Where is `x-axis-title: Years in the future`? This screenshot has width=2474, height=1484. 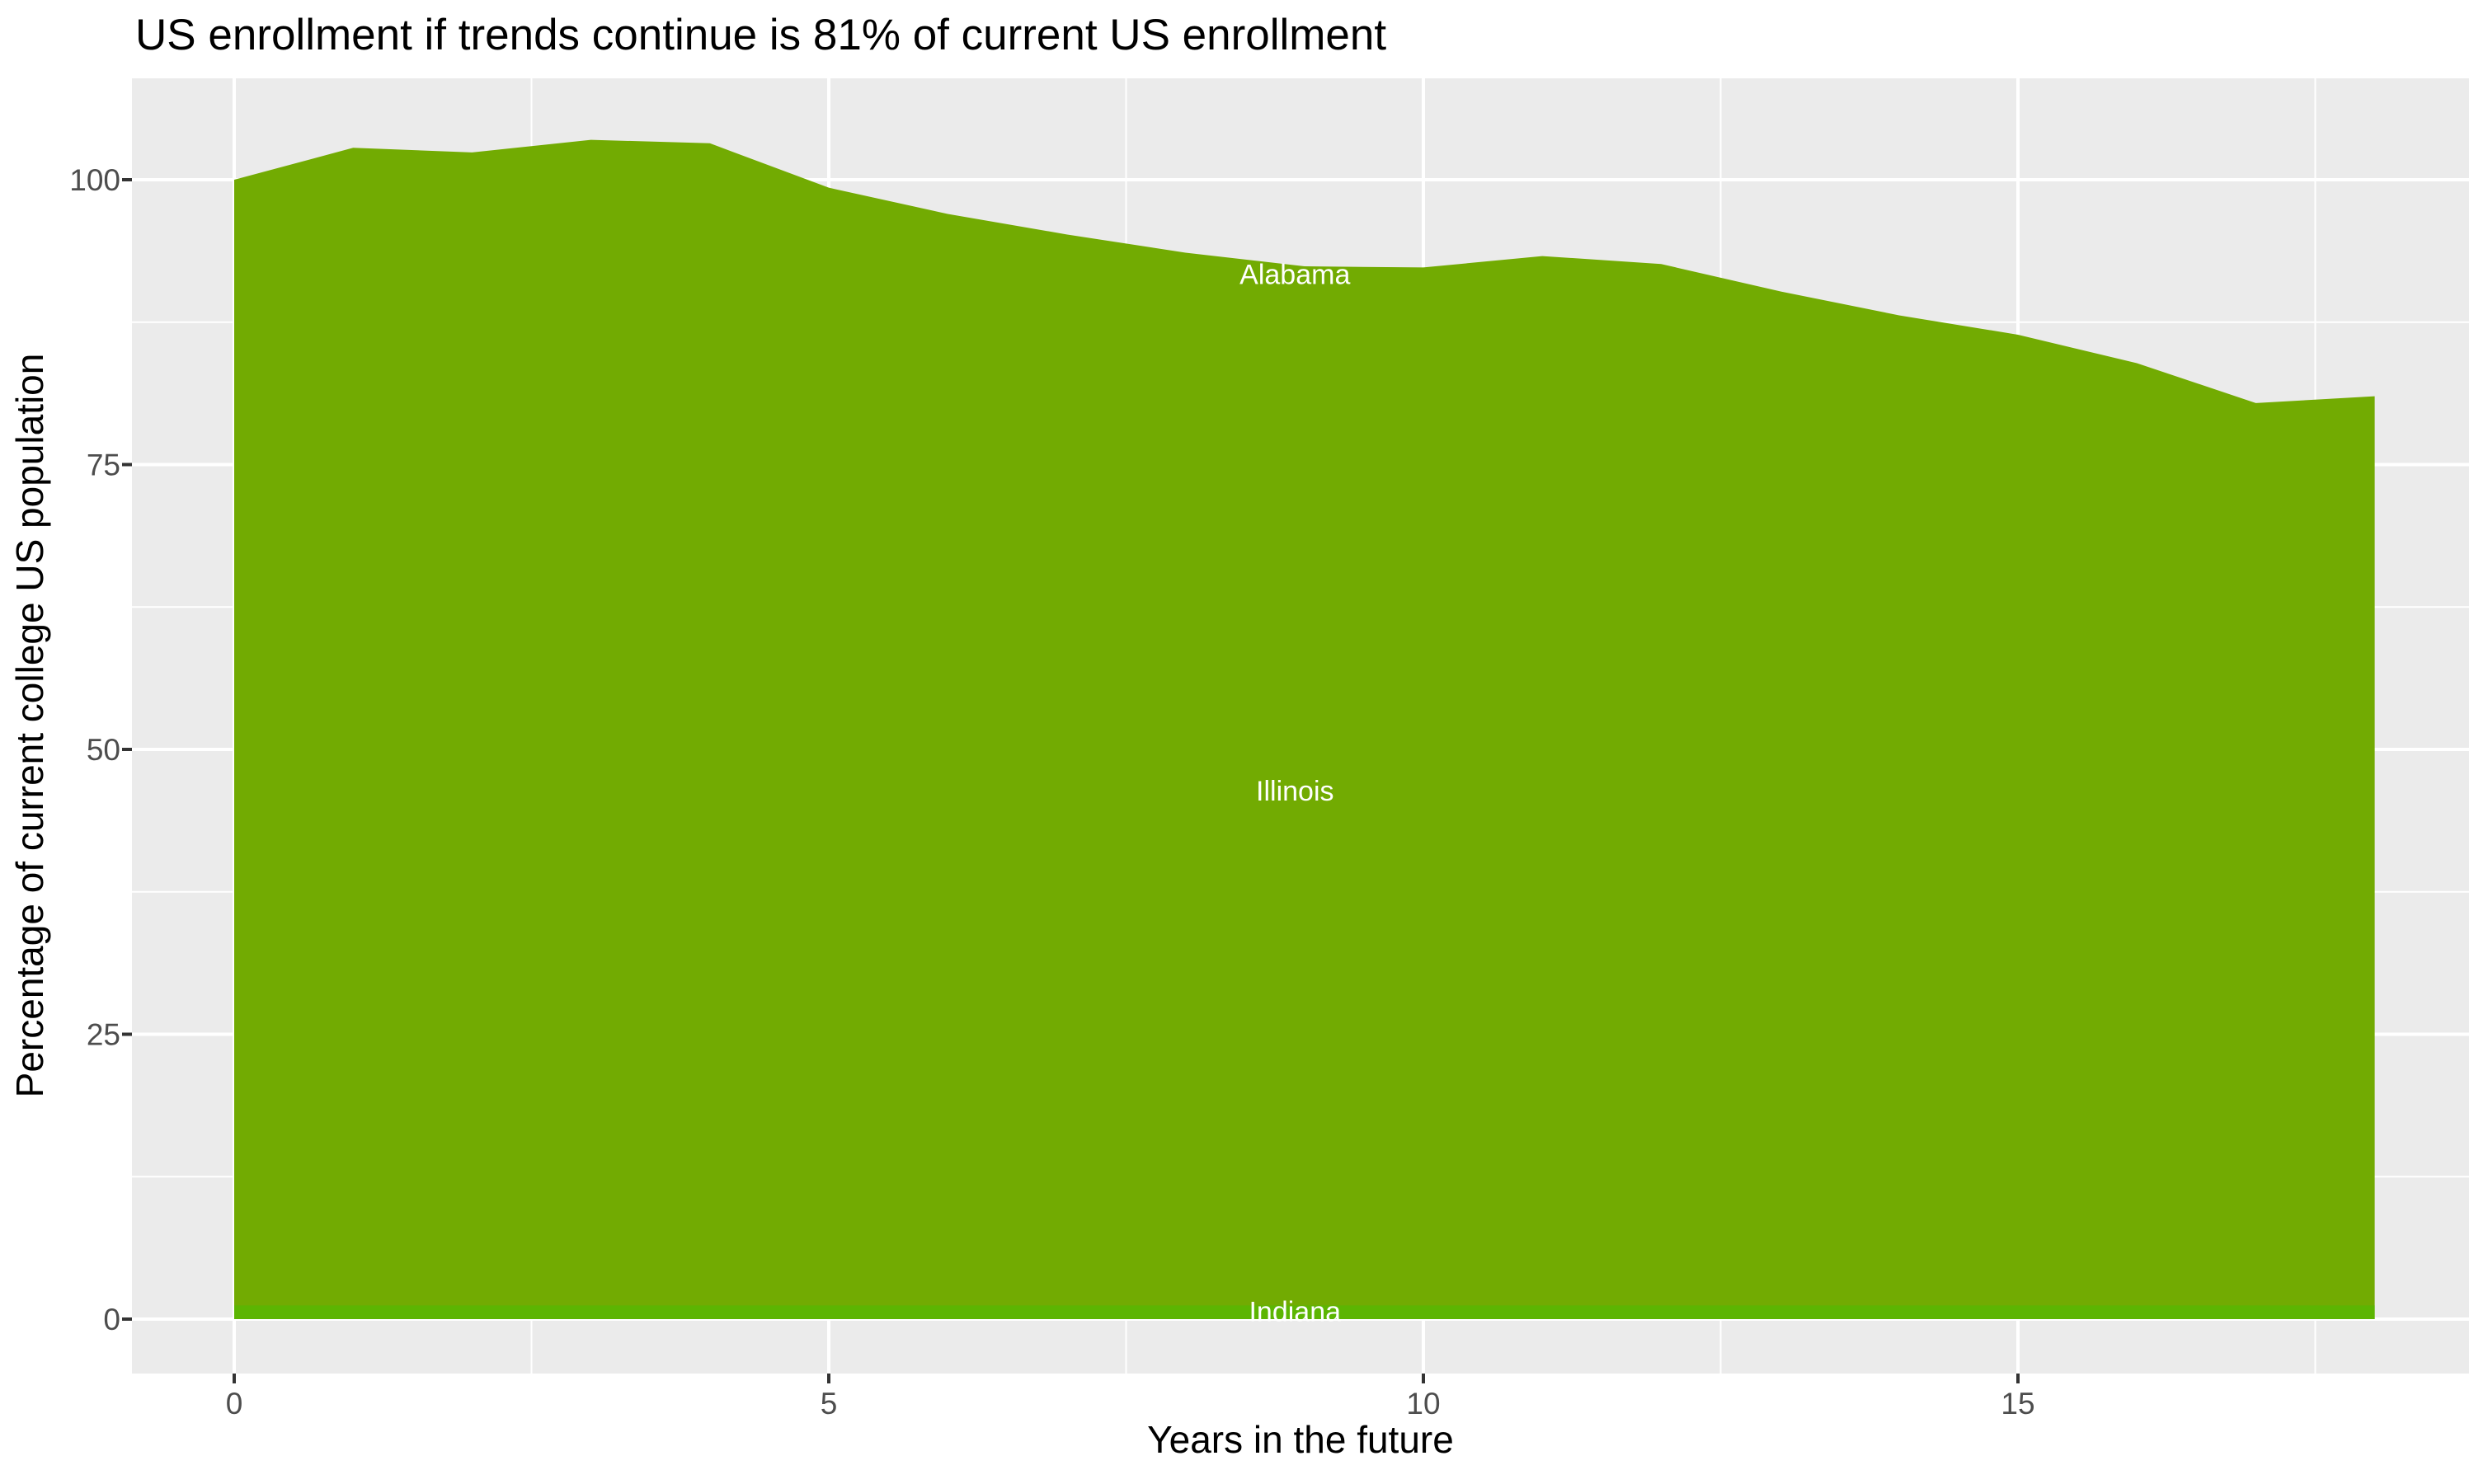 x-axis-title: Years in the future is located at coordinates (1300, 1439).